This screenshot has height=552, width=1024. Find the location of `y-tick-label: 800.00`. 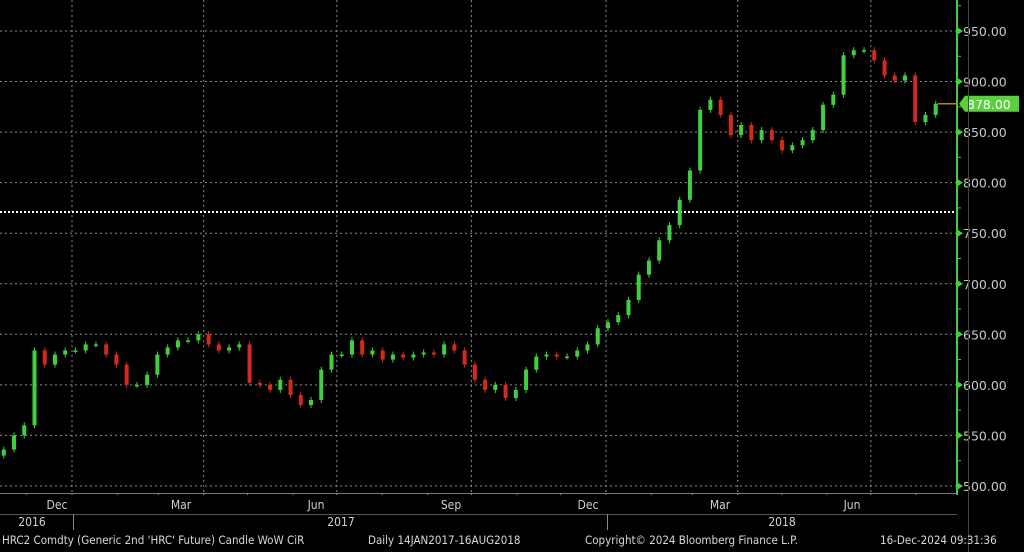

y-tick-label: 800.00 is located at coordinates (985, 183).